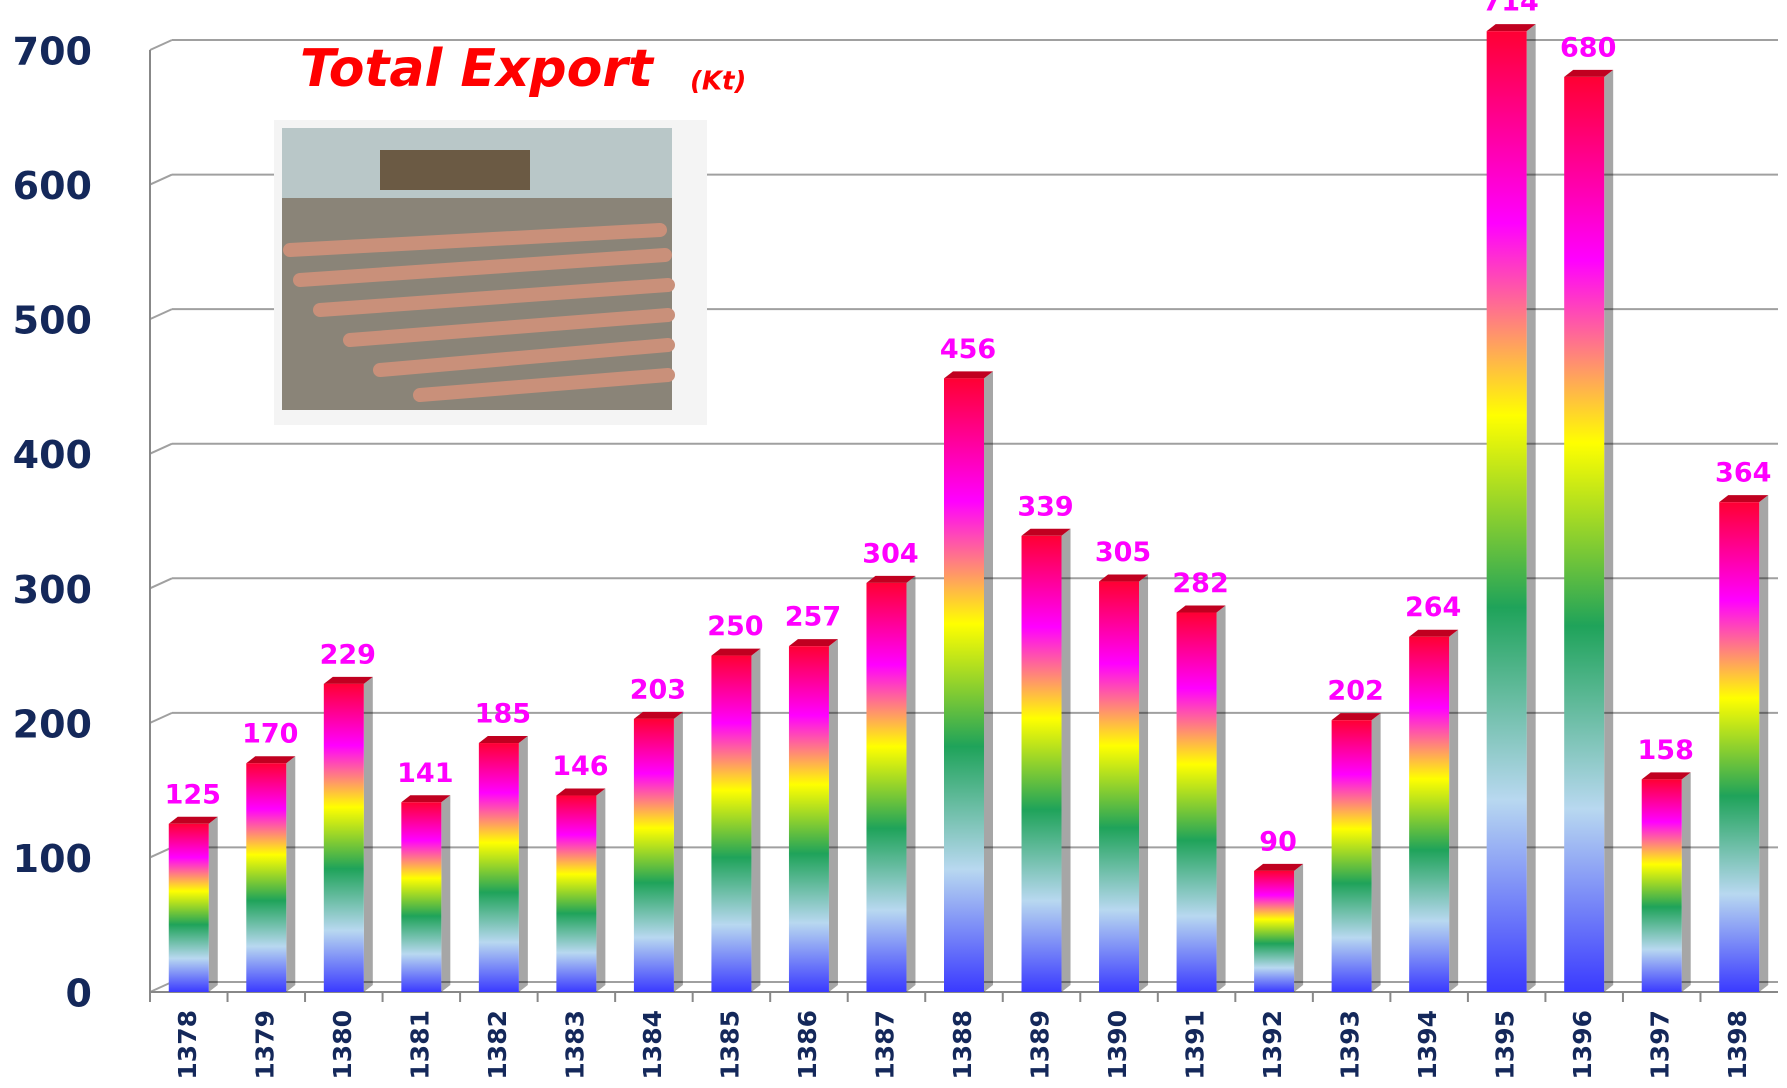 This screenshot has width=1787, height=1088. What do you see at coordinates (1505, 1045) in the screenshot?
I see `x-tick-label: 1395` at bounding box center [1505, 1045].